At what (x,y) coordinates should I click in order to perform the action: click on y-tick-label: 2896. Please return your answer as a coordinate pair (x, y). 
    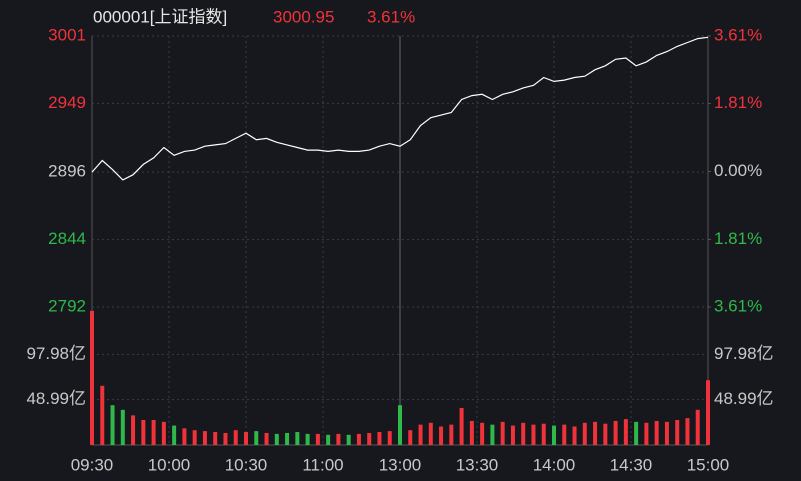
    Looking at the image, I should click on (67, 171).